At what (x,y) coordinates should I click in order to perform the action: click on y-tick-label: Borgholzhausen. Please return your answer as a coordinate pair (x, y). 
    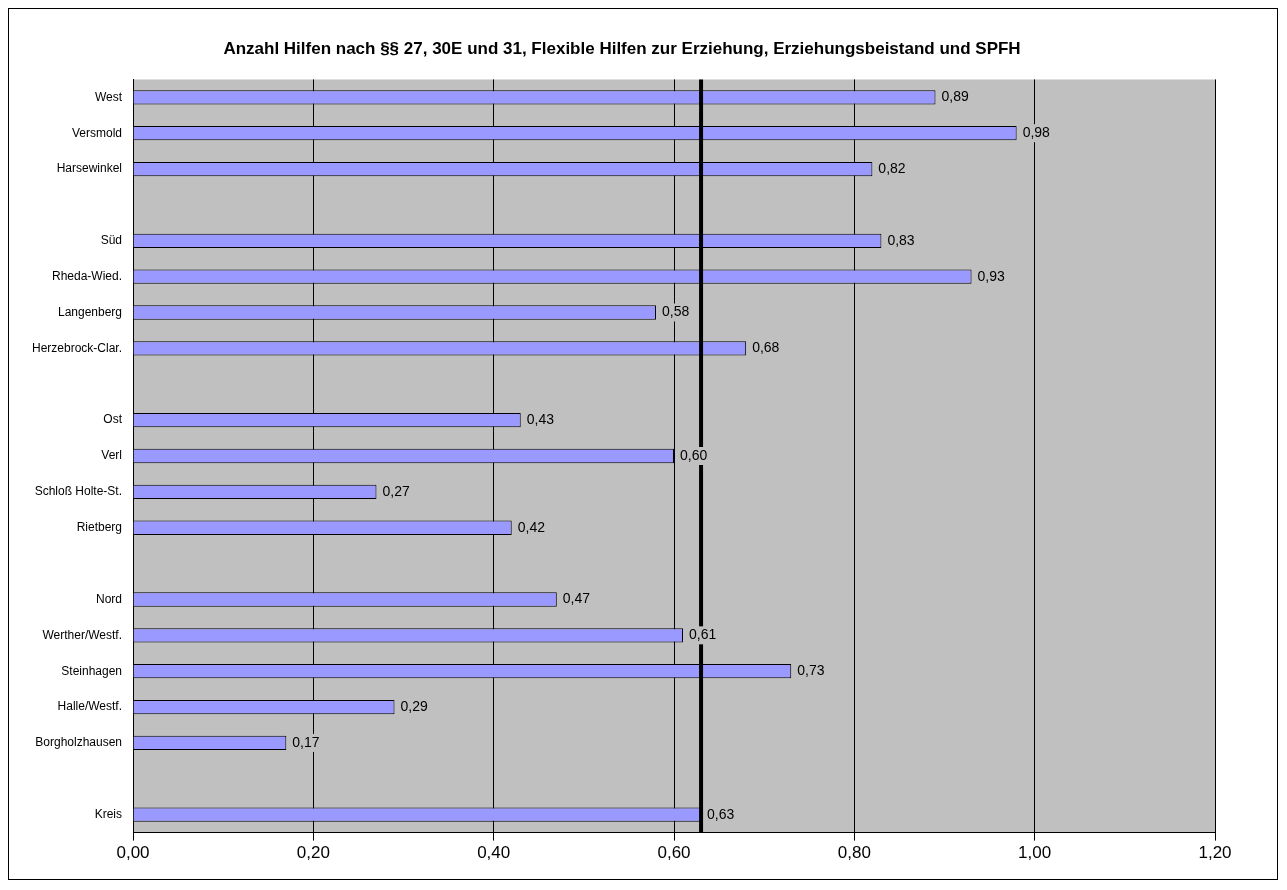
    Looking at the image, I should click on (79, 742).